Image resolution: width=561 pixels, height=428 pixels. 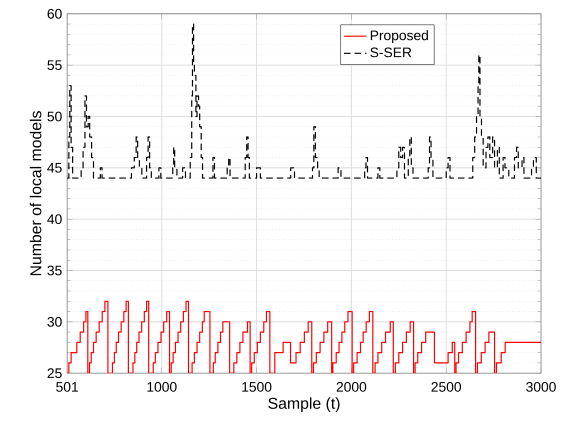 What do you see at coordinates (257, 387) in the screenshot?
I see `x-tick-label: 1500` at bounding box center [257, 387].